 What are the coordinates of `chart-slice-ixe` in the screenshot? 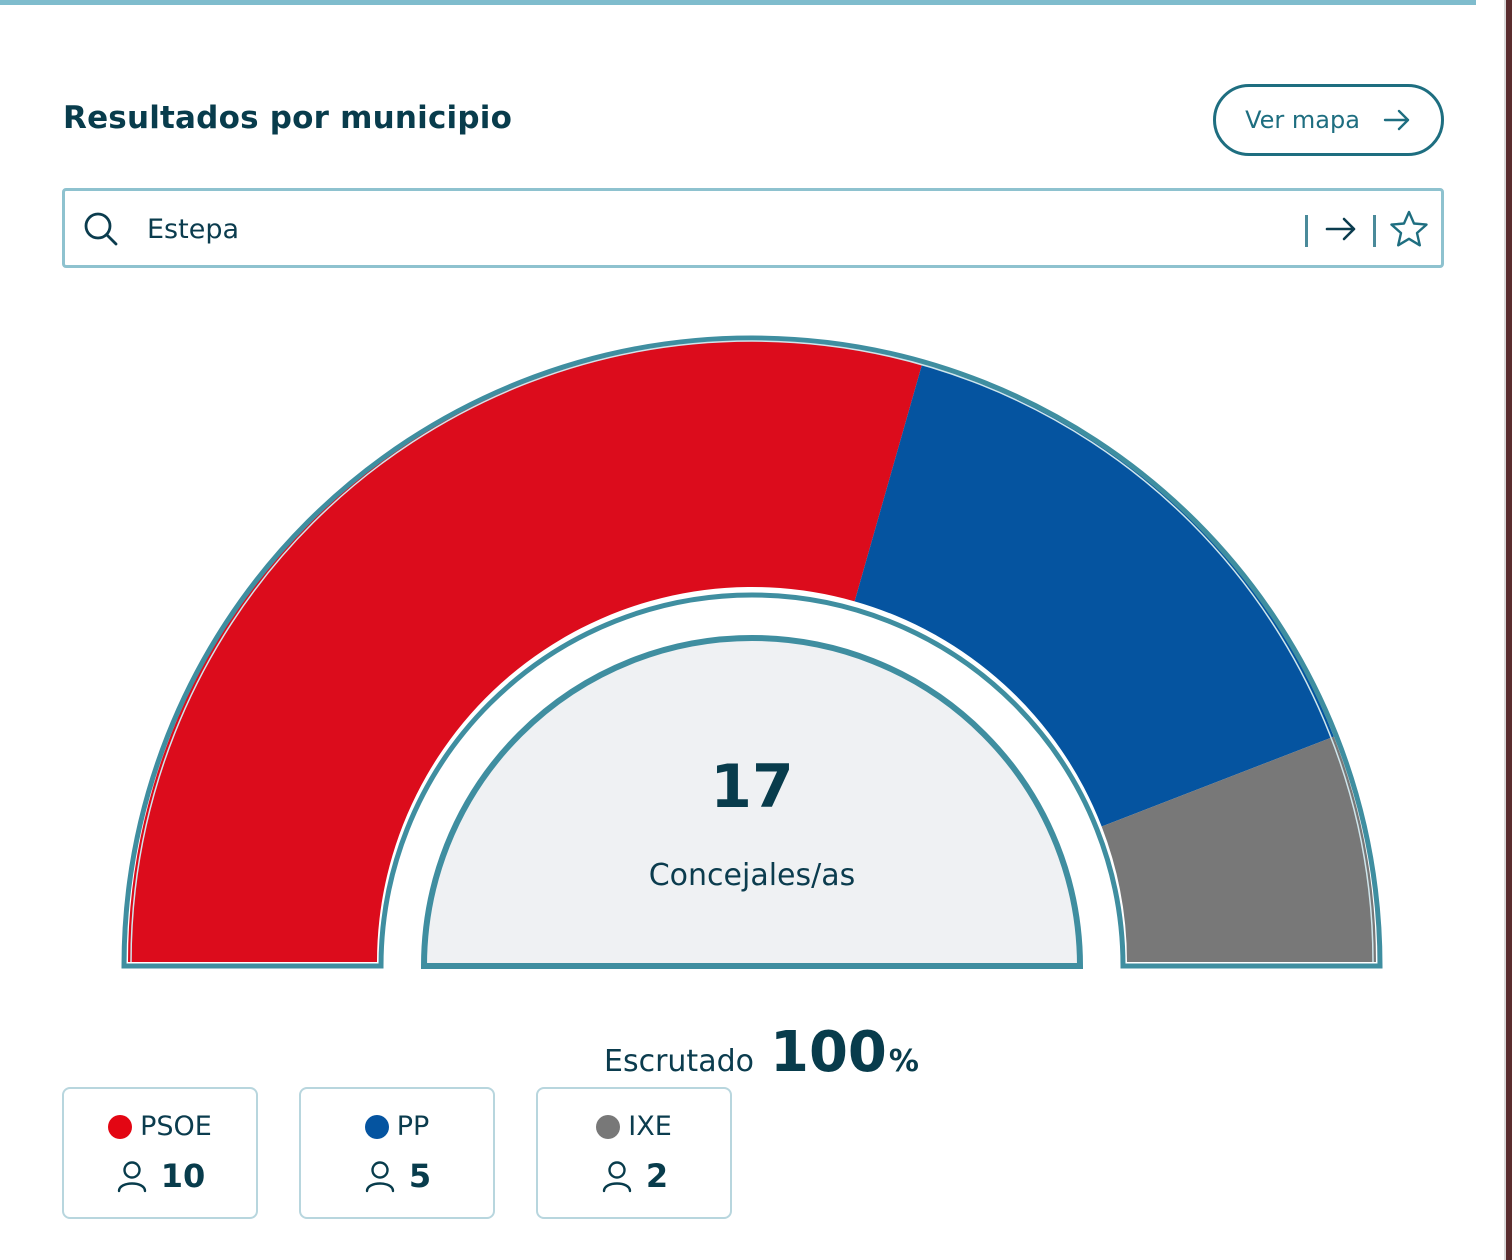 It's located at (1238, 849).